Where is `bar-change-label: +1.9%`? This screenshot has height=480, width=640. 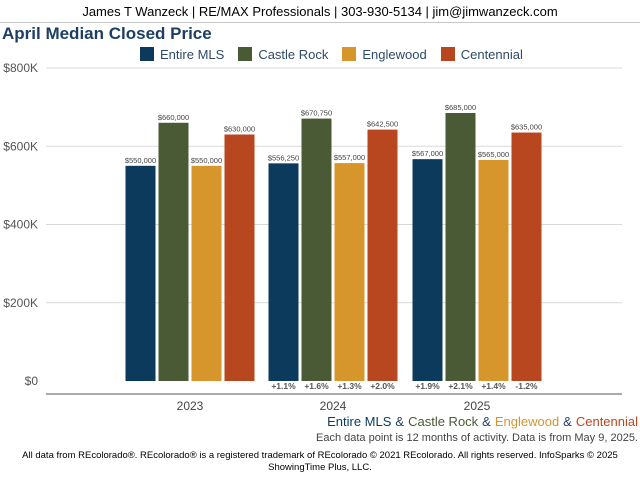
bar-change-label: +1.9% is located at coordinates (427, 386).